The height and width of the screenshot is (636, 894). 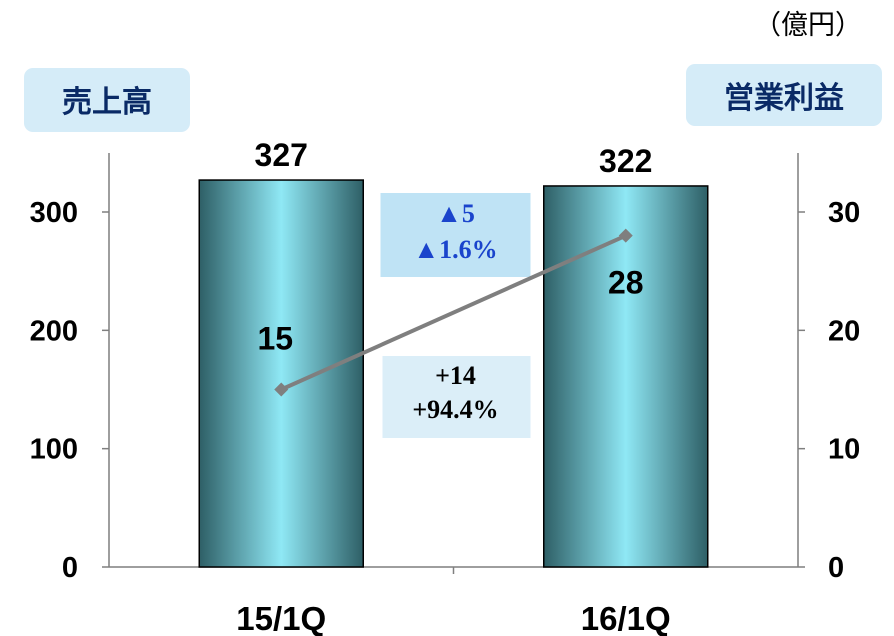 What do you see at coordinates (808, 25) in the screenshot?
I see `unit-label: （億円）` at bounding box center [808, 25].